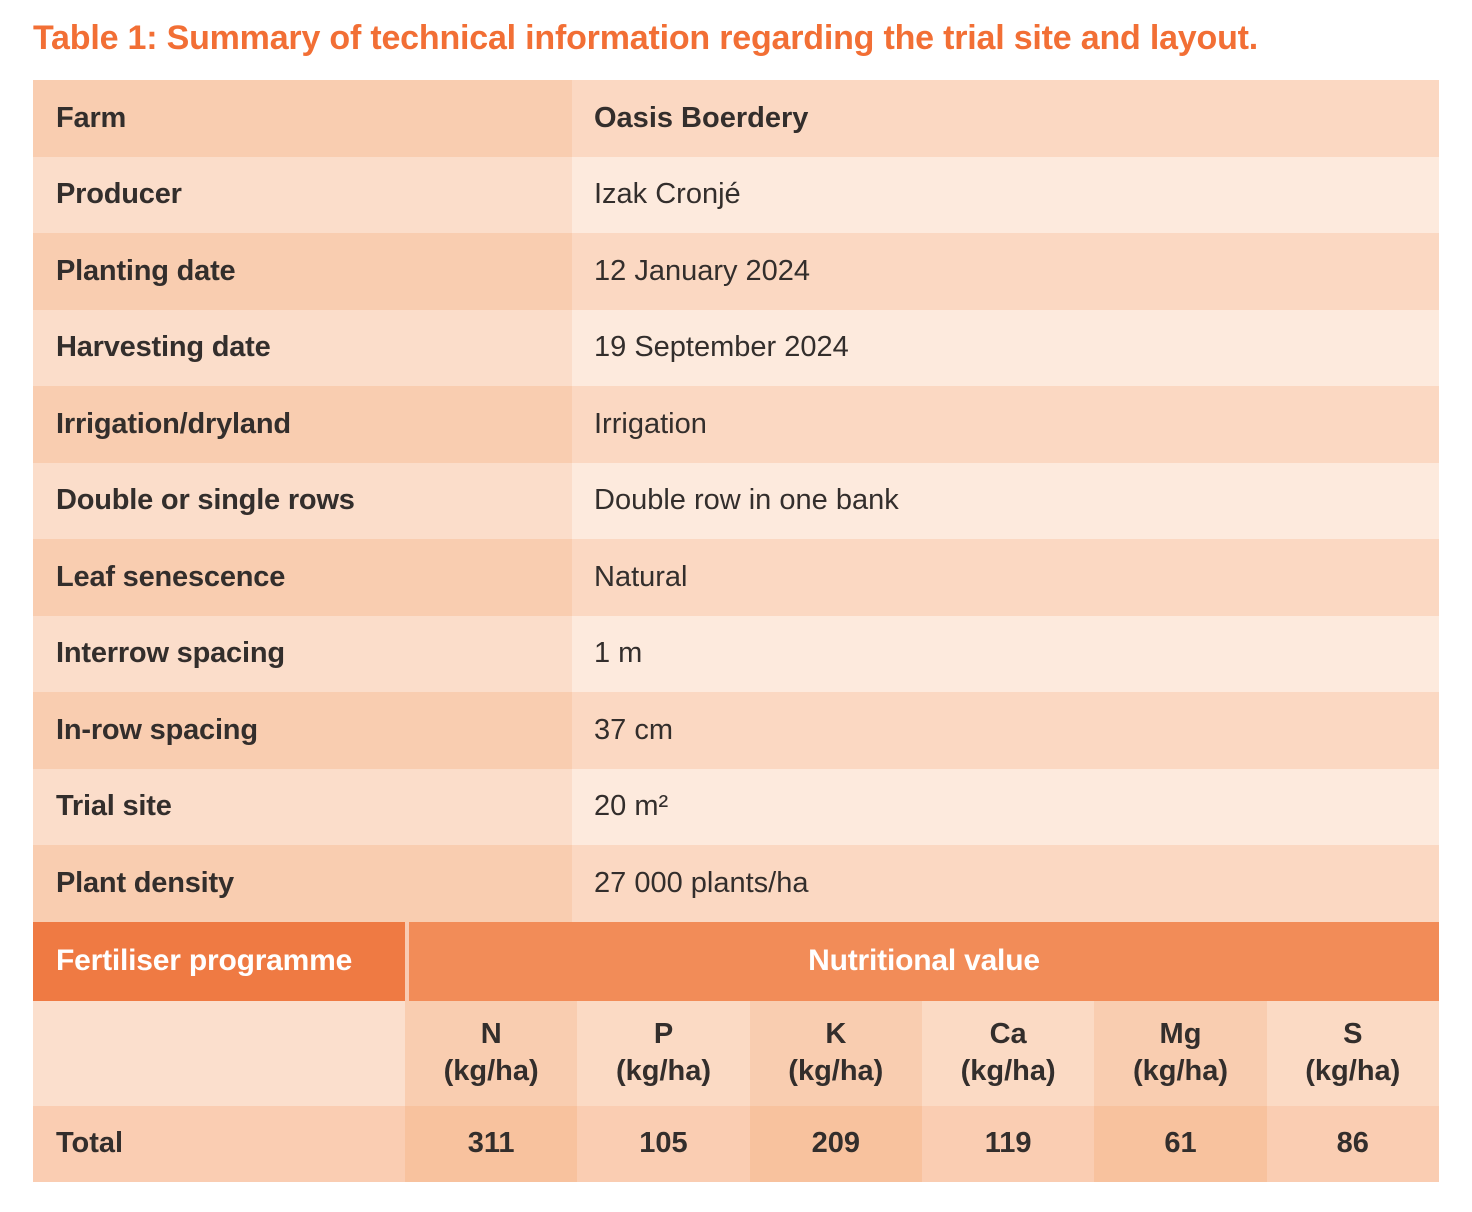 The image size is (1472, 1212). What do you see at coordinates (219, 1053) in the screenshot?
I see `column-header-spacer-cell` at bounding box center [219, 1053].